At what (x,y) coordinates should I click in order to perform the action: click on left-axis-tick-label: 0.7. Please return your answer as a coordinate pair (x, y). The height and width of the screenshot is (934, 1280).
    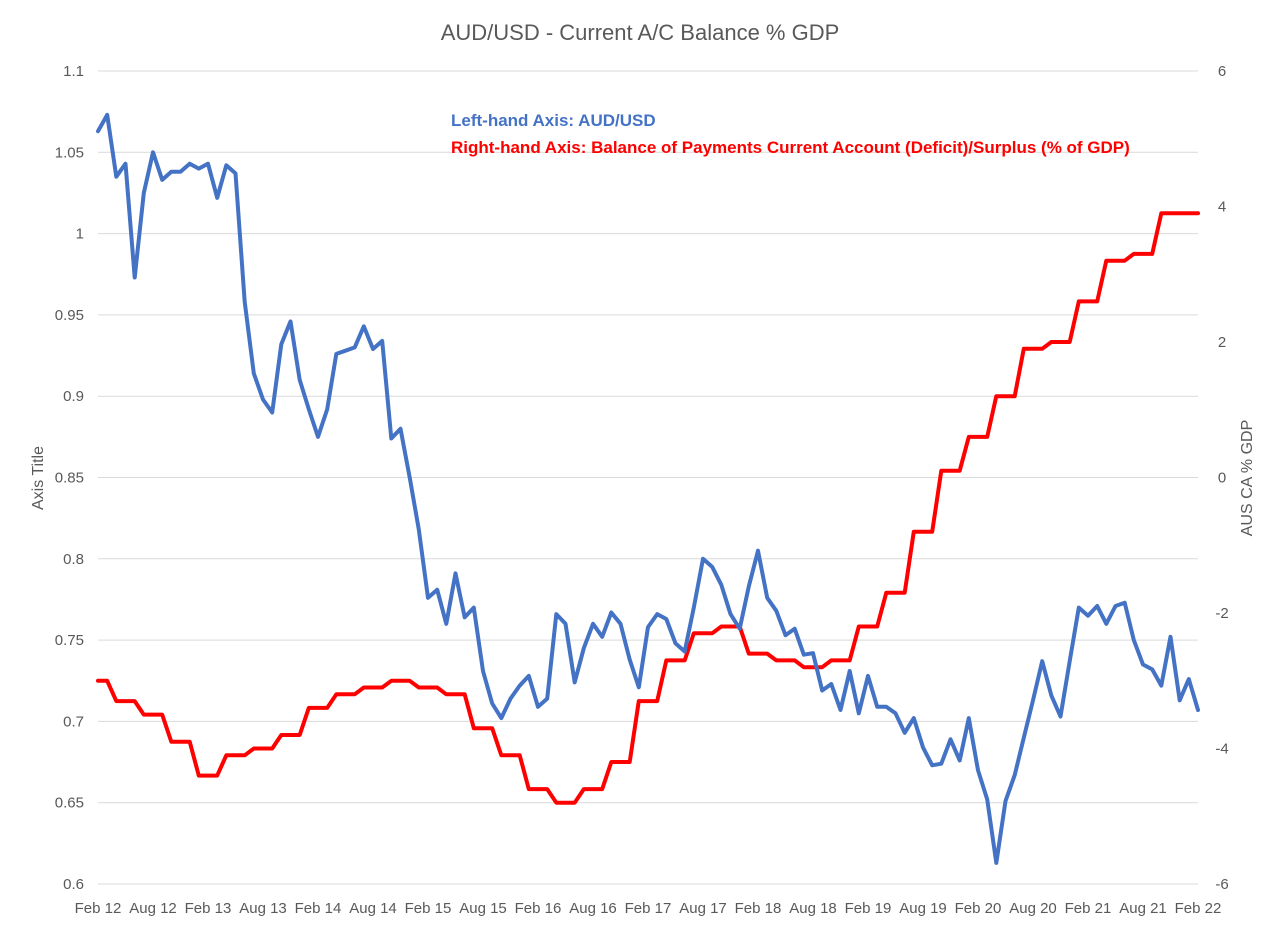
    Looking at the image, I should click on (73, 721).